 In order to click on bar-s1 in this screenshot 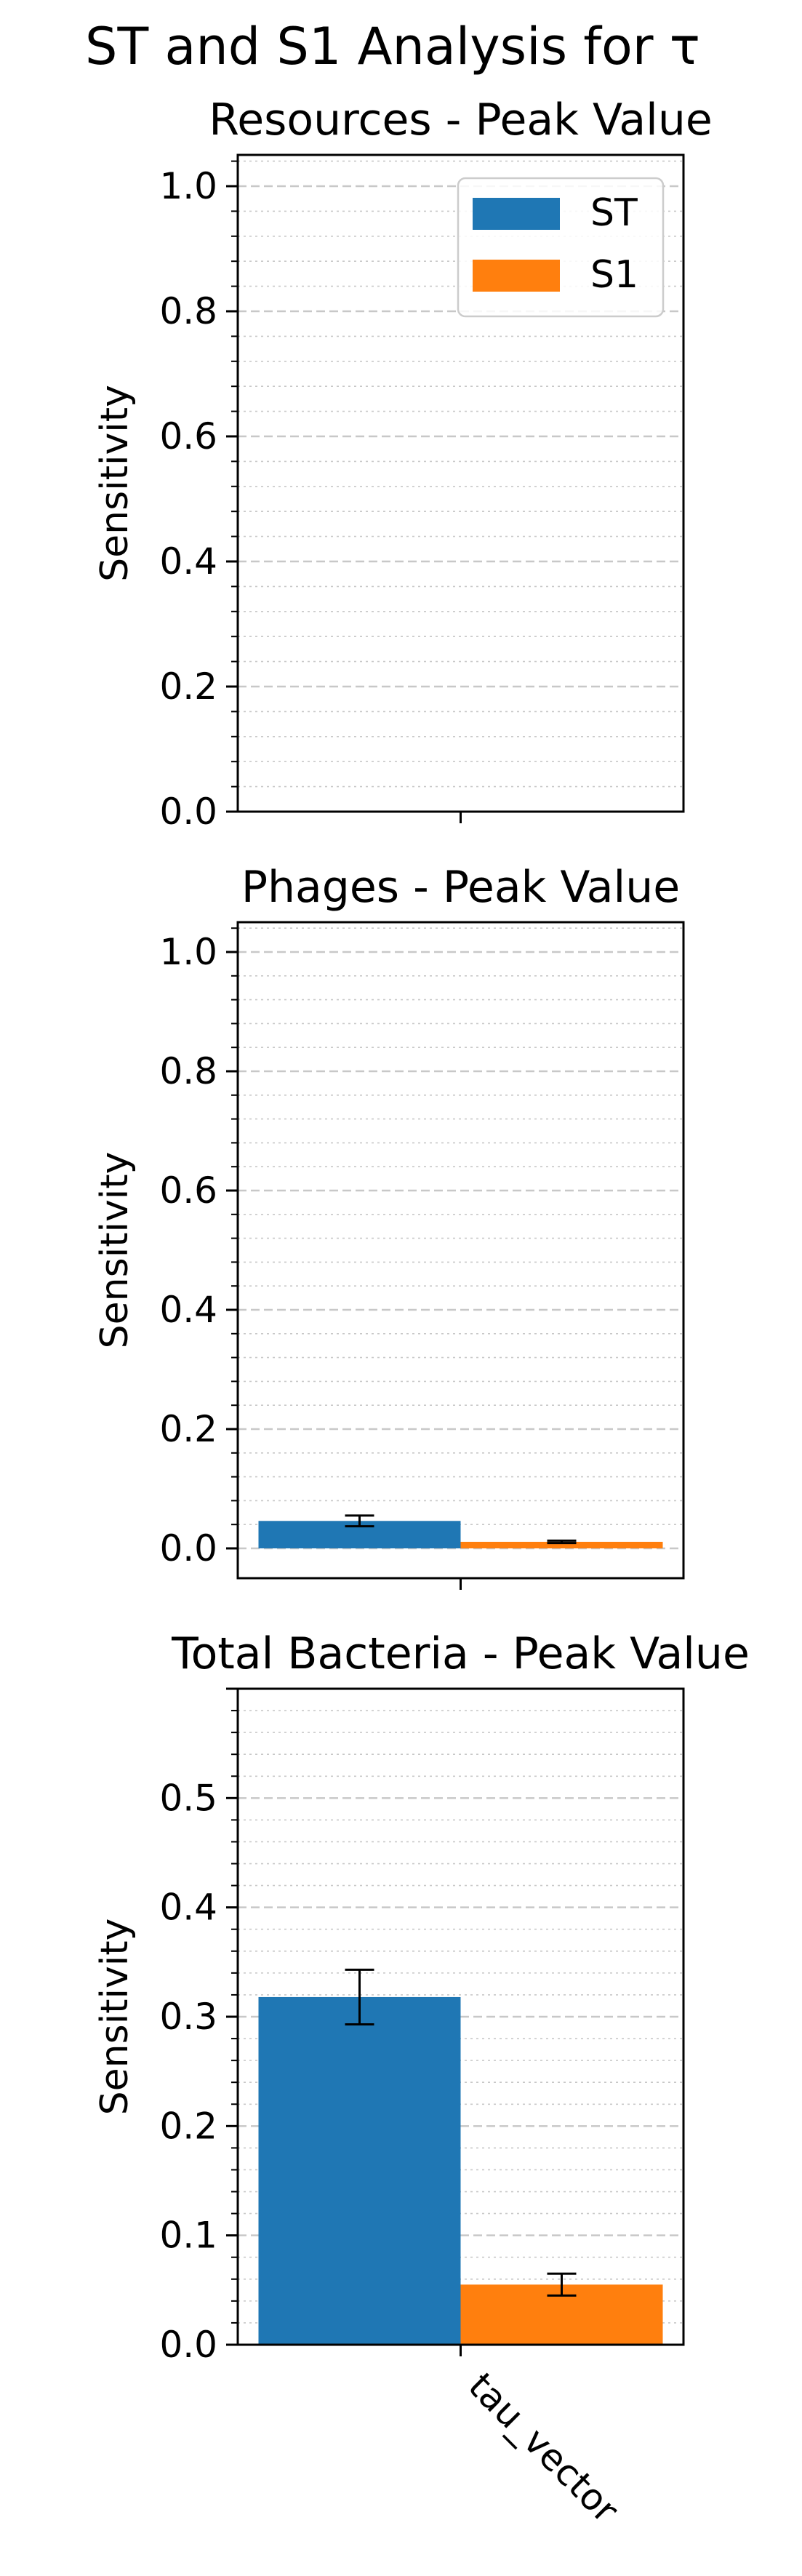, I will do `click(561, 1544)`.